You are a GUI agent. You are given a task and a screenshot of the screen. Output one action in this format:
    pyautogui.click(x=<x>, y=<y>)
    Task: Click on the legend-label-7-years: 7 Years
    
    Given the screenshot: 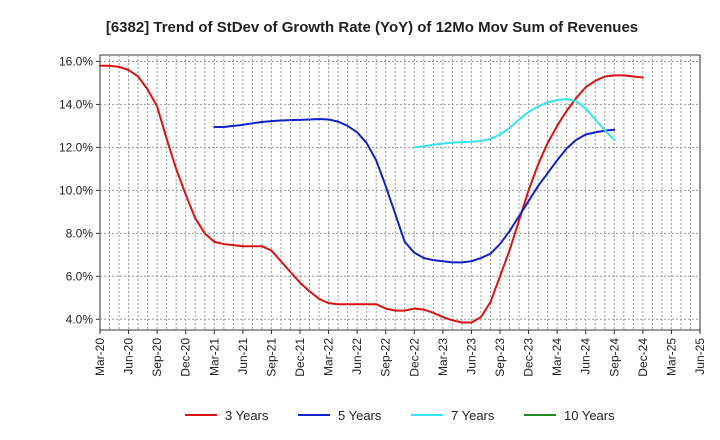 What is the action you would take?
    pyautogui.click(x=473, y=415)
    